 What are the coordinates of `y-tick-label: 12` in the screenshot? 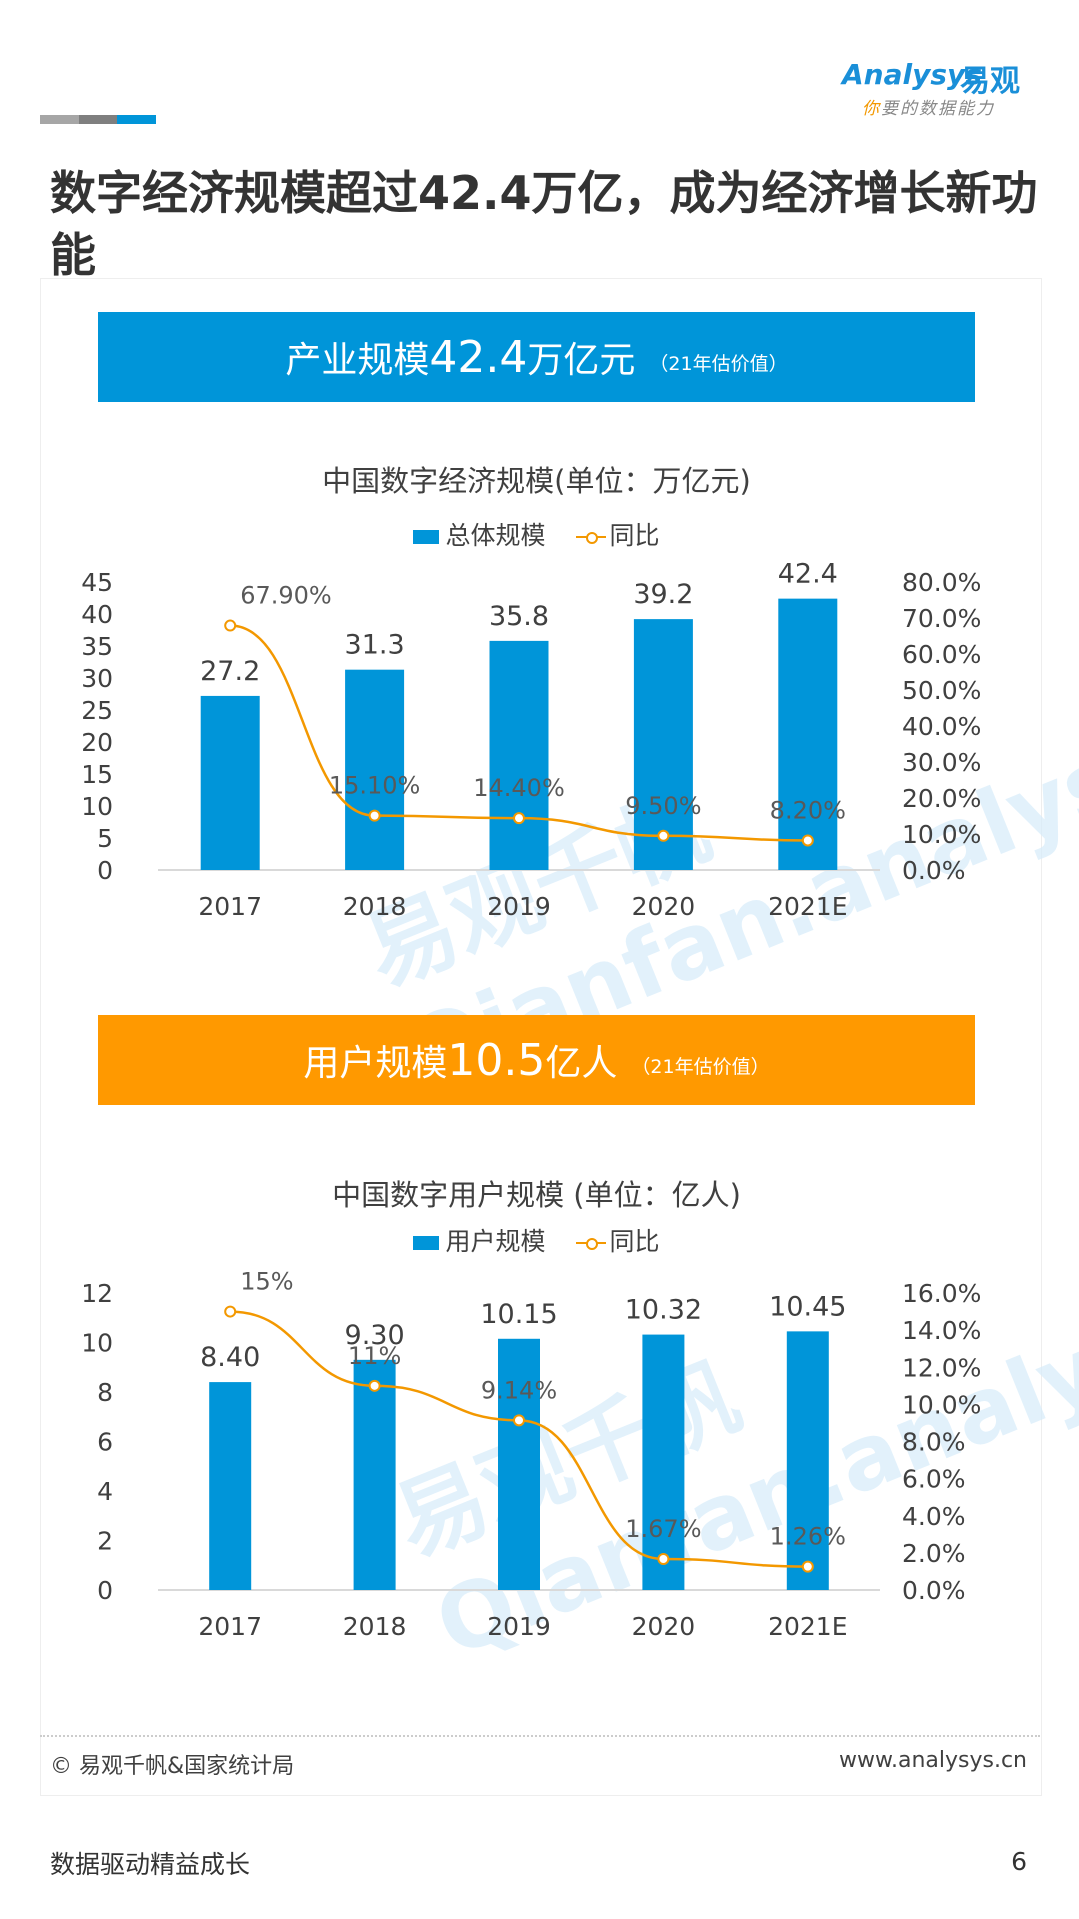 It's located at (97, 1293).